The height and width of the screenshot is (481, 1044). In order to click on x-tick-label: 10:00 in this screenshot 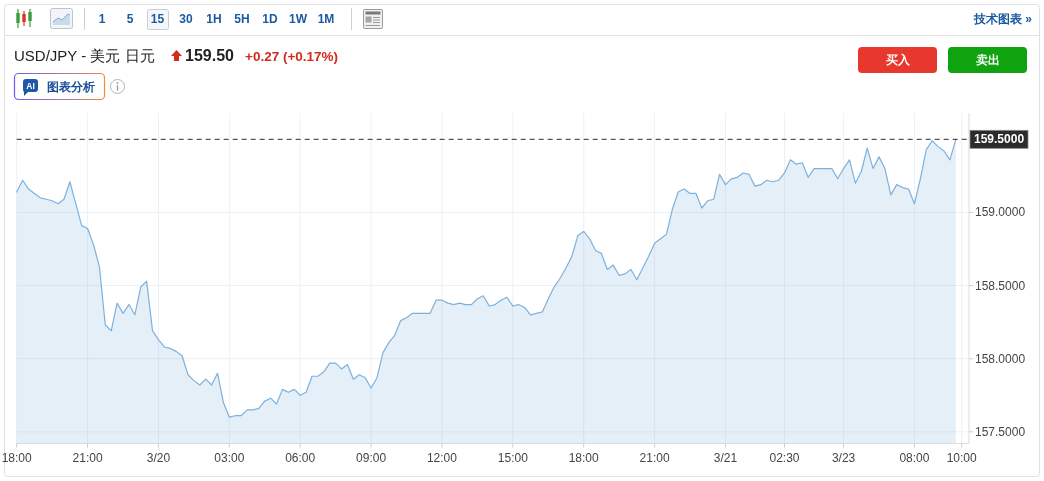, I will do `click(962, 458)`.